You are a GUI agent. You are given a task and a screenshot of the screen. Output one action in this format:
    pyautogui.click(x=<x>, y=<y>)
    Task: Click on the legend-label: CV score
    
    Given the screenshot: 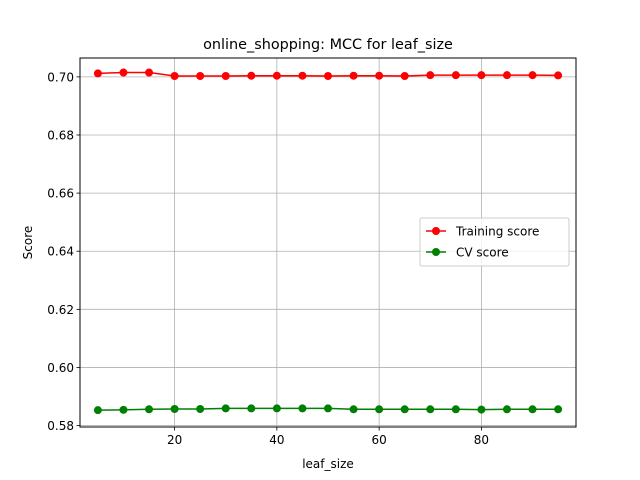 What is the action you would take?
    pyautogui.click(x=482, y=253)
    